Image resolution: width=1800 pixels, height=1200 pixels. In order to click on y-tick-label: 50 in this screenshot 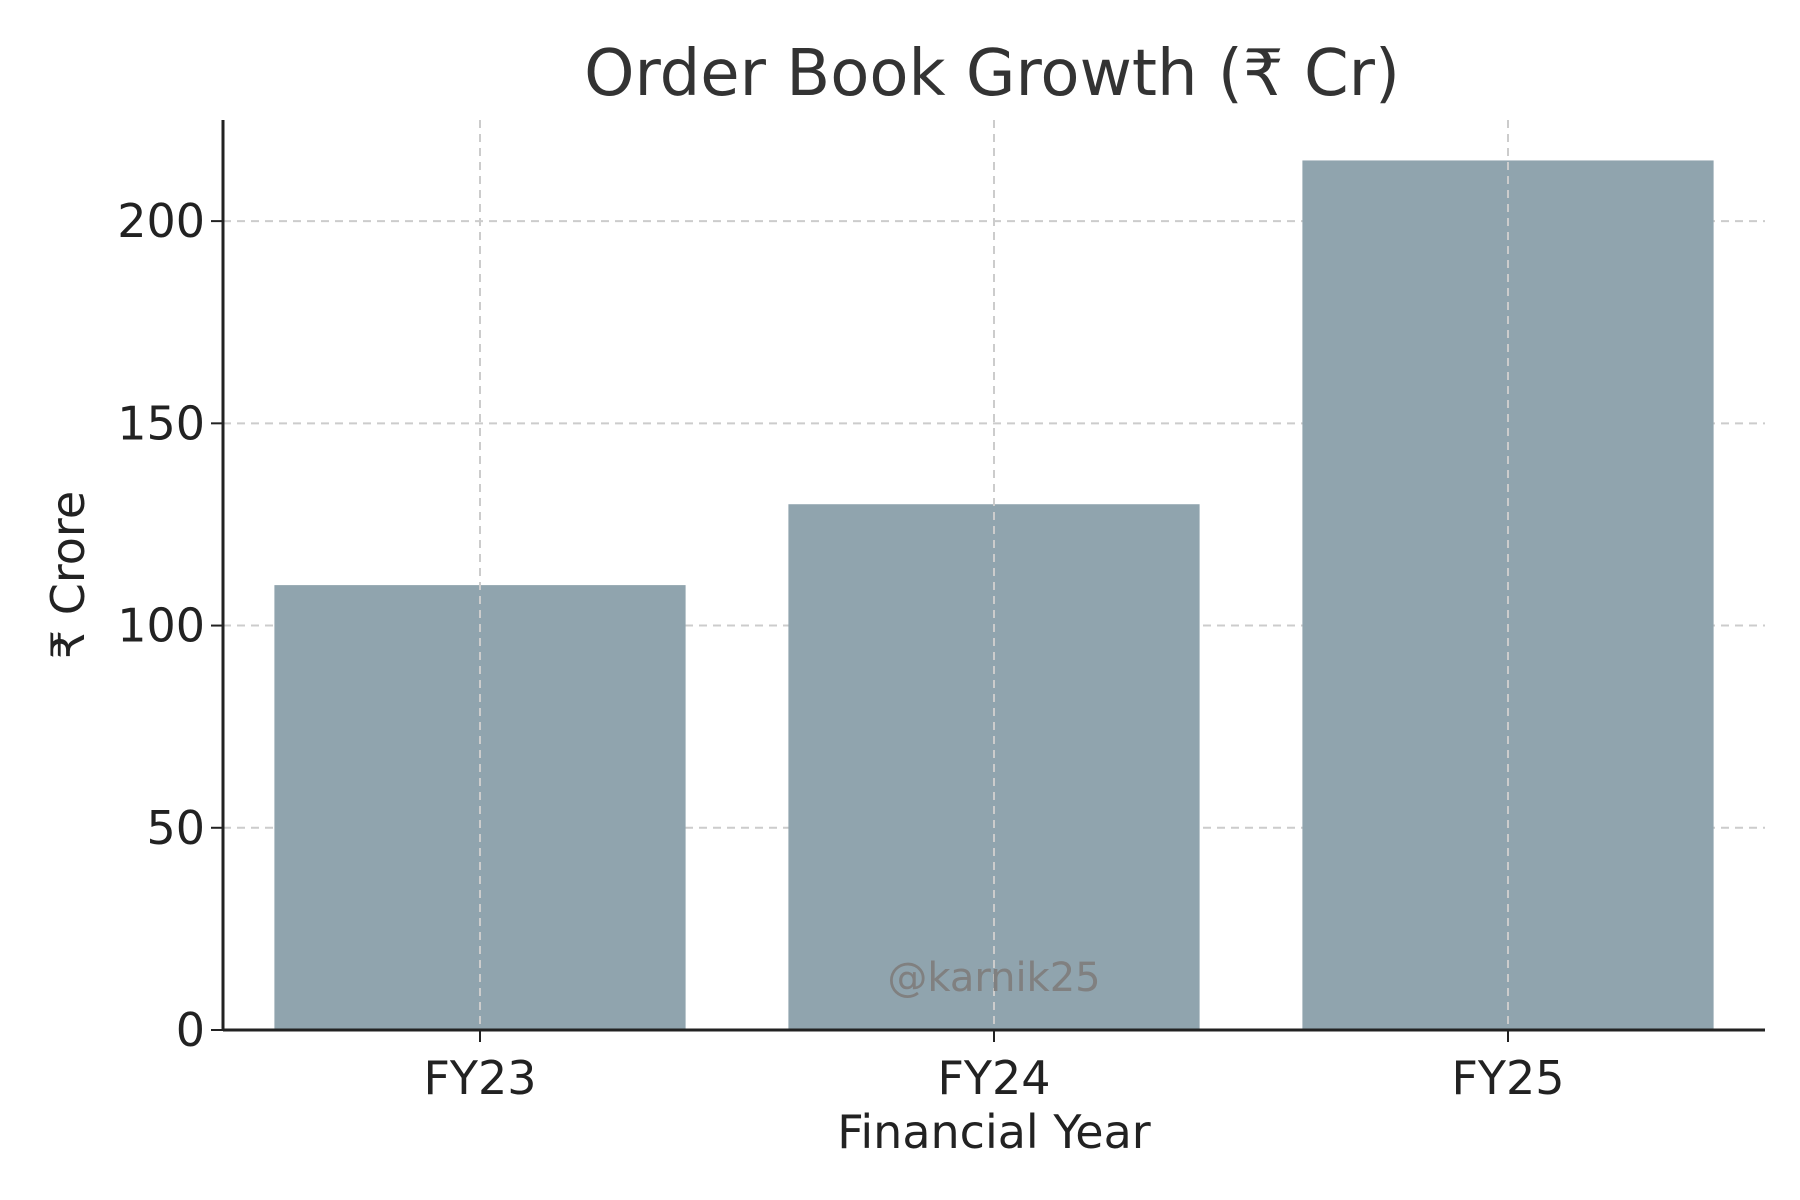, I will do `click(175, 828)`.